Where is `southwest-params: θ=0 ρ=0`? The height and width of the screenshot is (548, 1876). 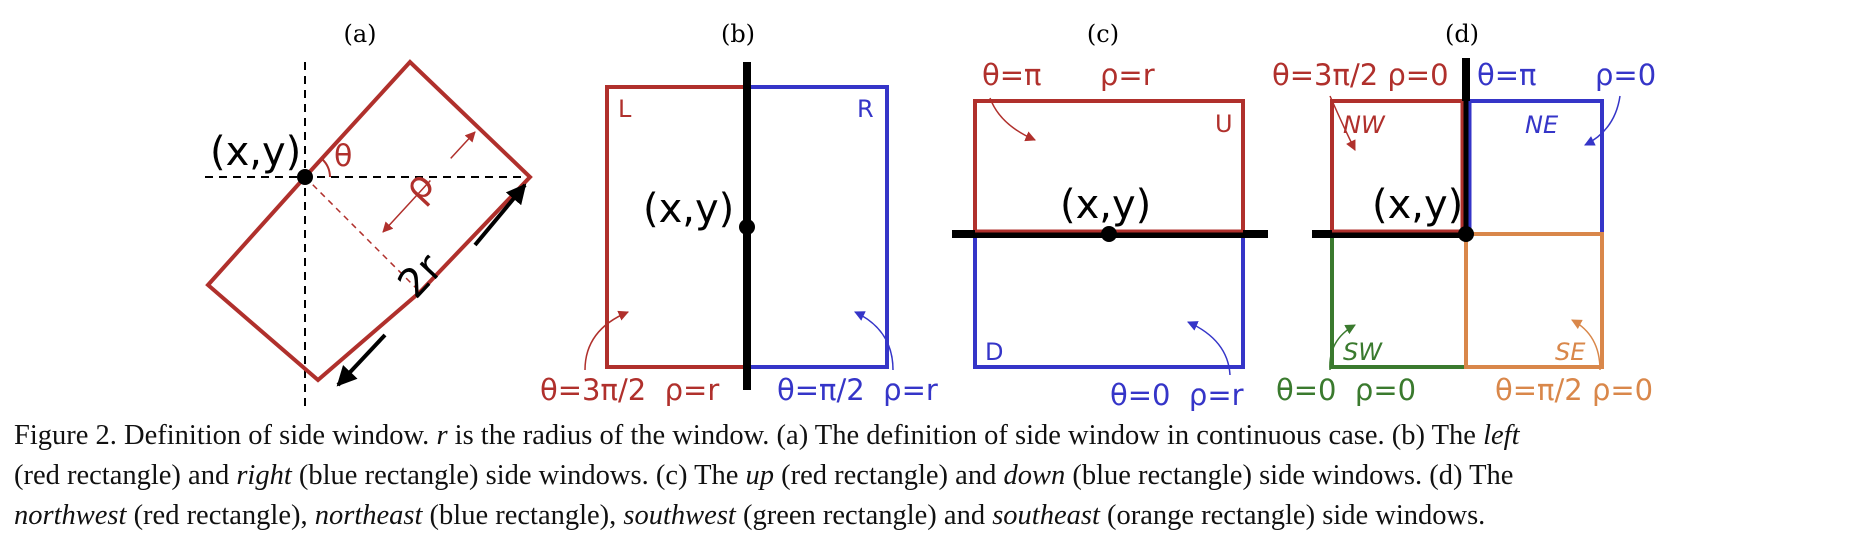 southwest-params: θ=0 ρ=0 is located at coordinates (1346, 390).